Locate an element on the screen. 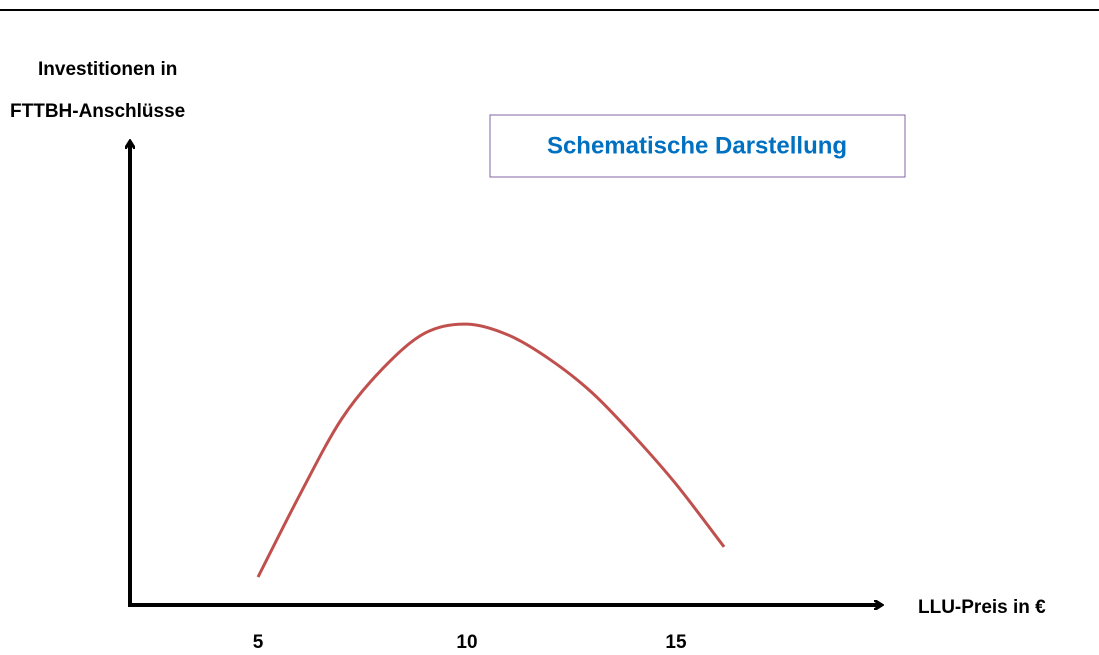  annotation-box is located at coordinates (697, 146).